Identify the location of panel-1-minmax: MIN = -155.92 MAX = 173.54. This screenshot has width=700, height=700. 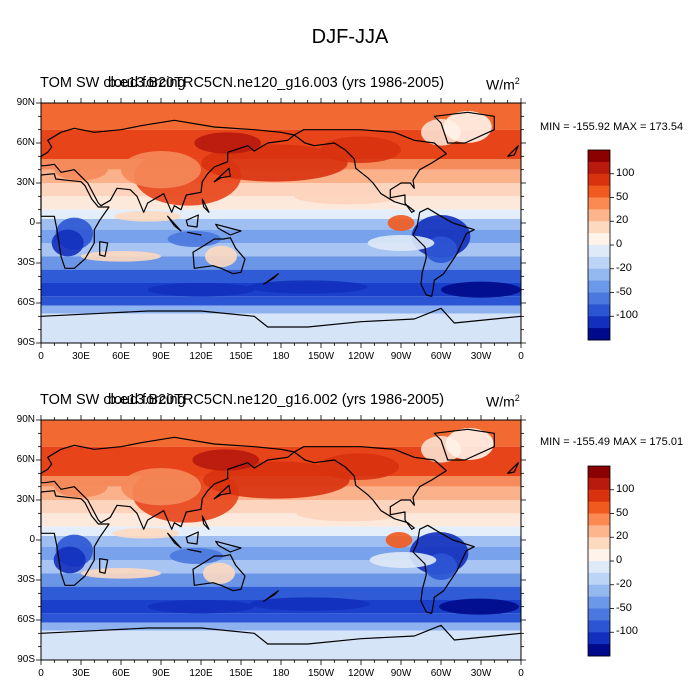
(612, 127).